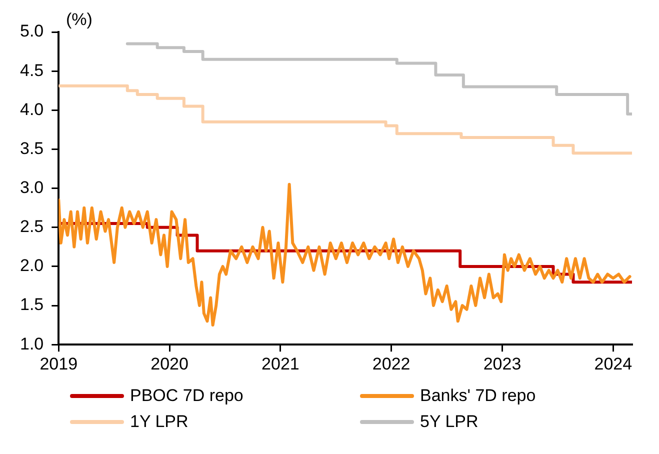  I want to click on y-tick-label: 2.5, so click(32, 226).